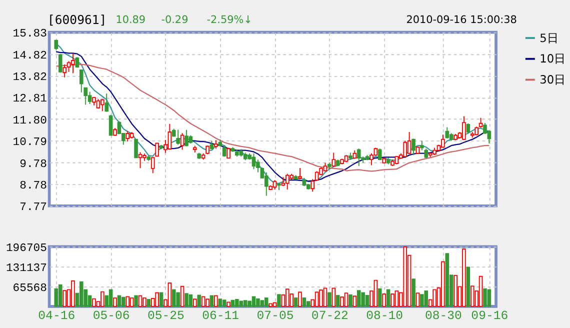  I want to click on y-tick-label: 131137, so click(26, 268).